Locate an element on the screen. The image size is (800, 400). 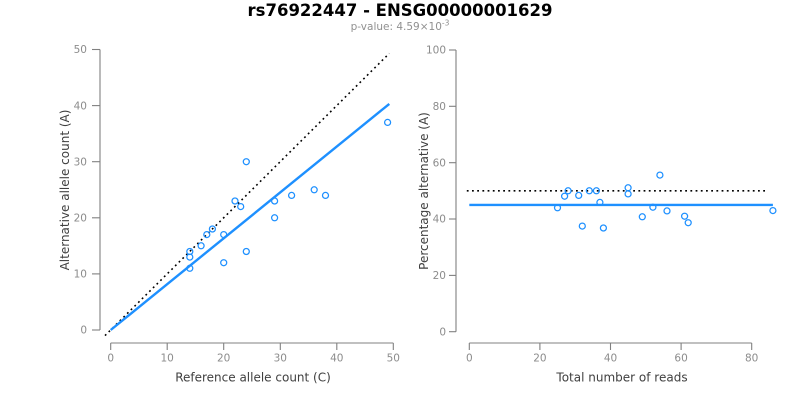
x-tick-label: 80 is located at coordinates (751, 359).